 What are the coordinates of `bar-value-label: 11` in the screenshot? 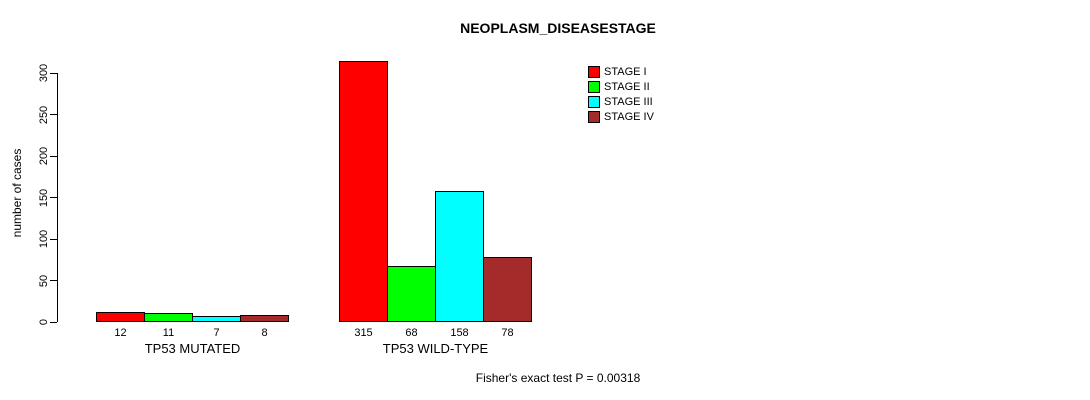 It's located at (168, 333).